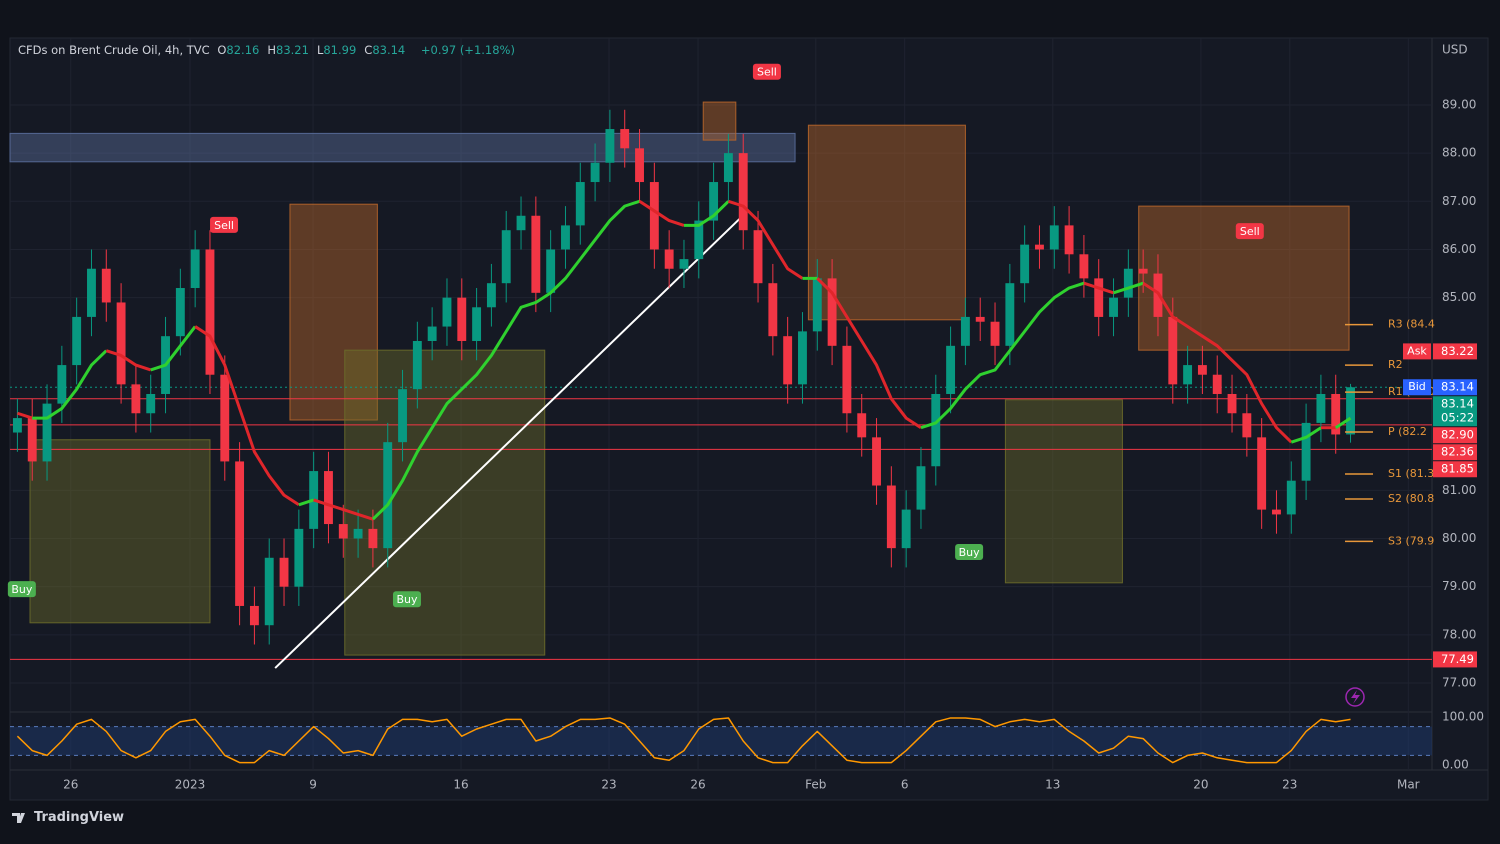 Image resolution: width=1500 pixels, height=844 pixels. I want to click on alert-icon, so click(1355, 697).